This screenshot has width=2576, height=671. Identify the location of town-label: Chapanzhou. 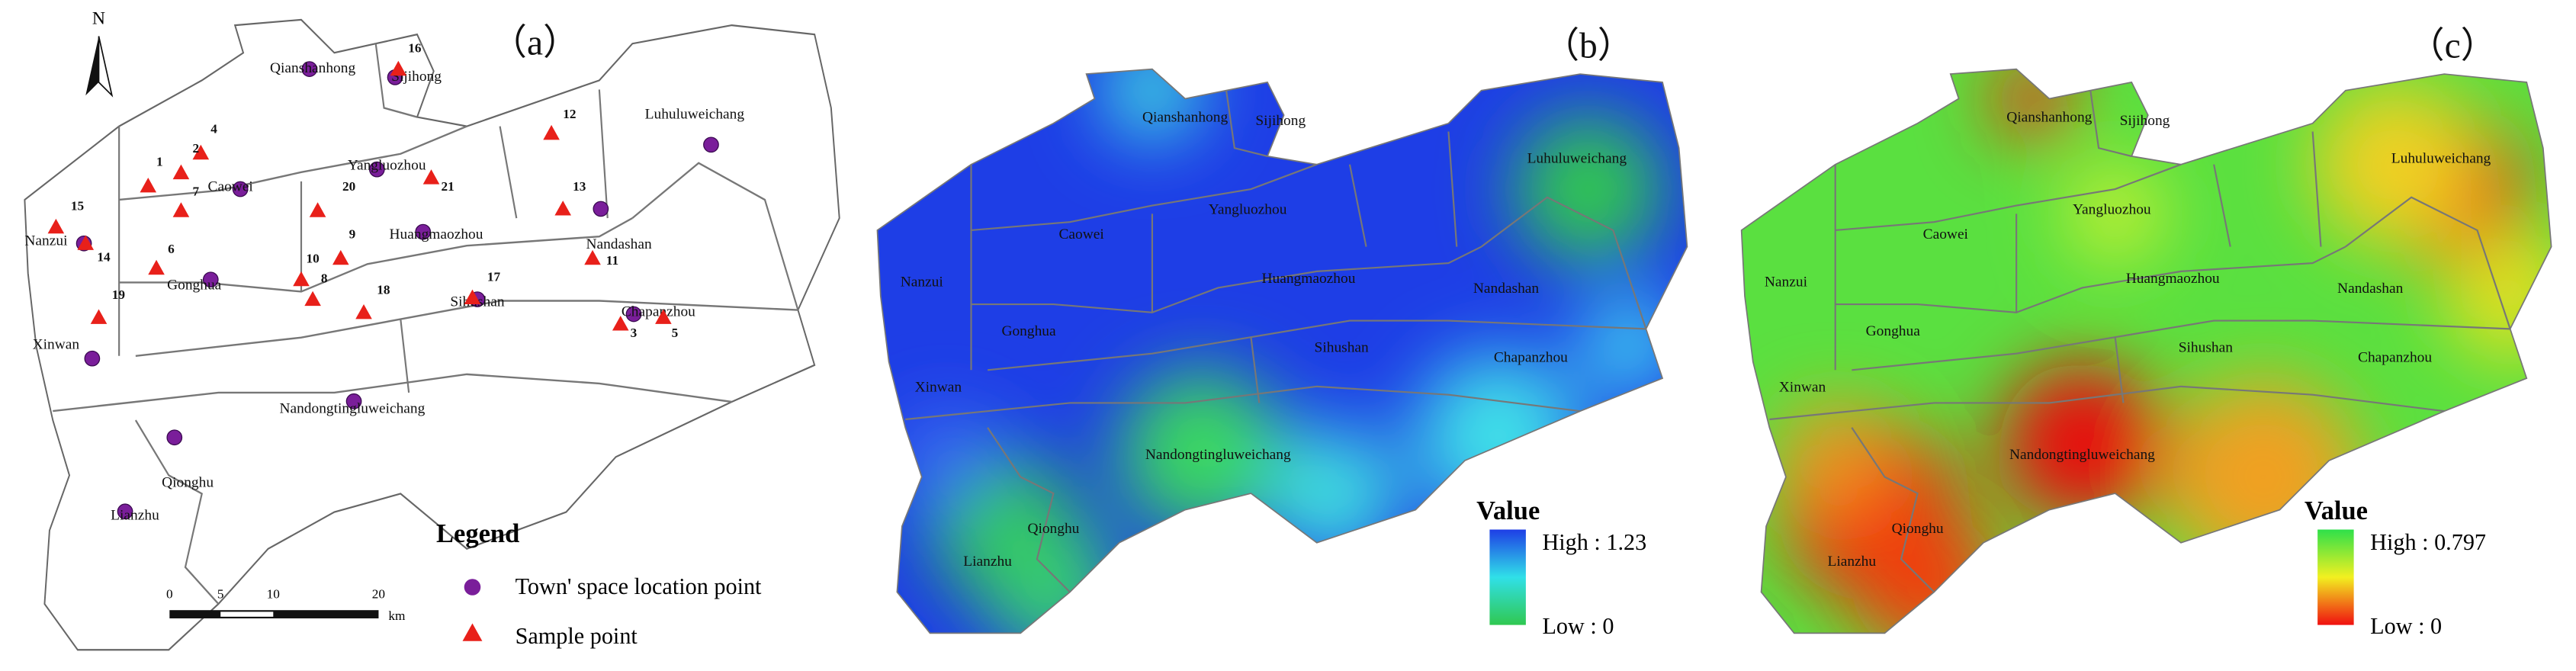
(2395, 358).